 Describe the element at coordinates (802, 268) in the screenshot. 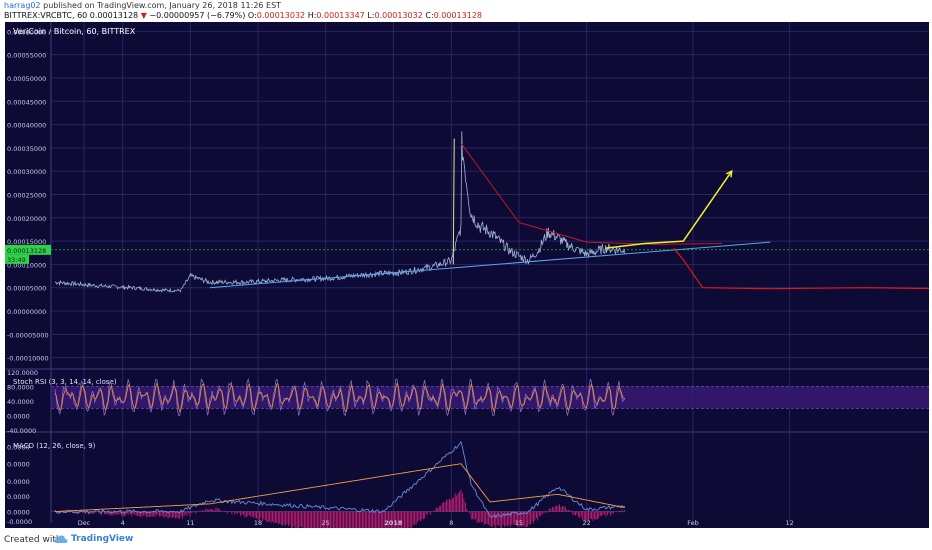

I see `bearish-projection` at that location.